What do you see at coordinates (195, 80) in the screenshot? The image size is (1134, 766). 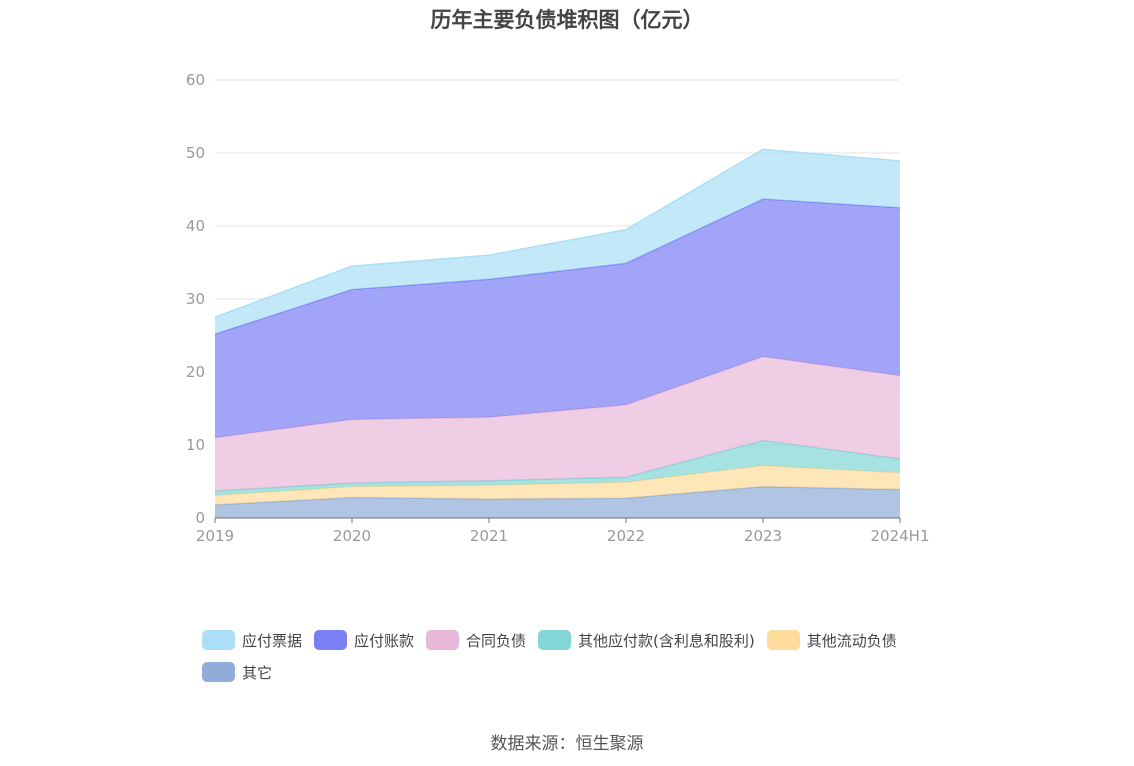 I see `y-tick-label: 60` at bounding box center [195, 80].